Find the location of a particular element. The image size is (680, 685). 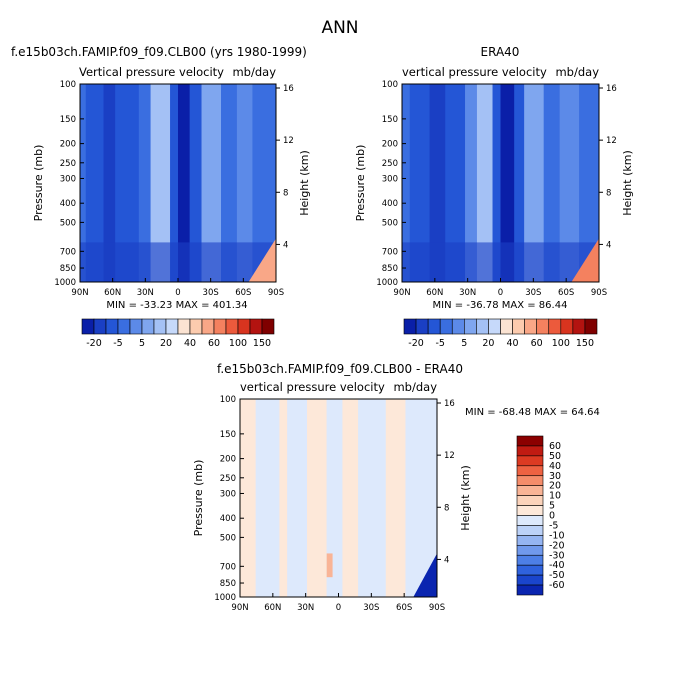

panel2-subtitle-left: vertical pressure velocity is located at coordinates (474, 72).